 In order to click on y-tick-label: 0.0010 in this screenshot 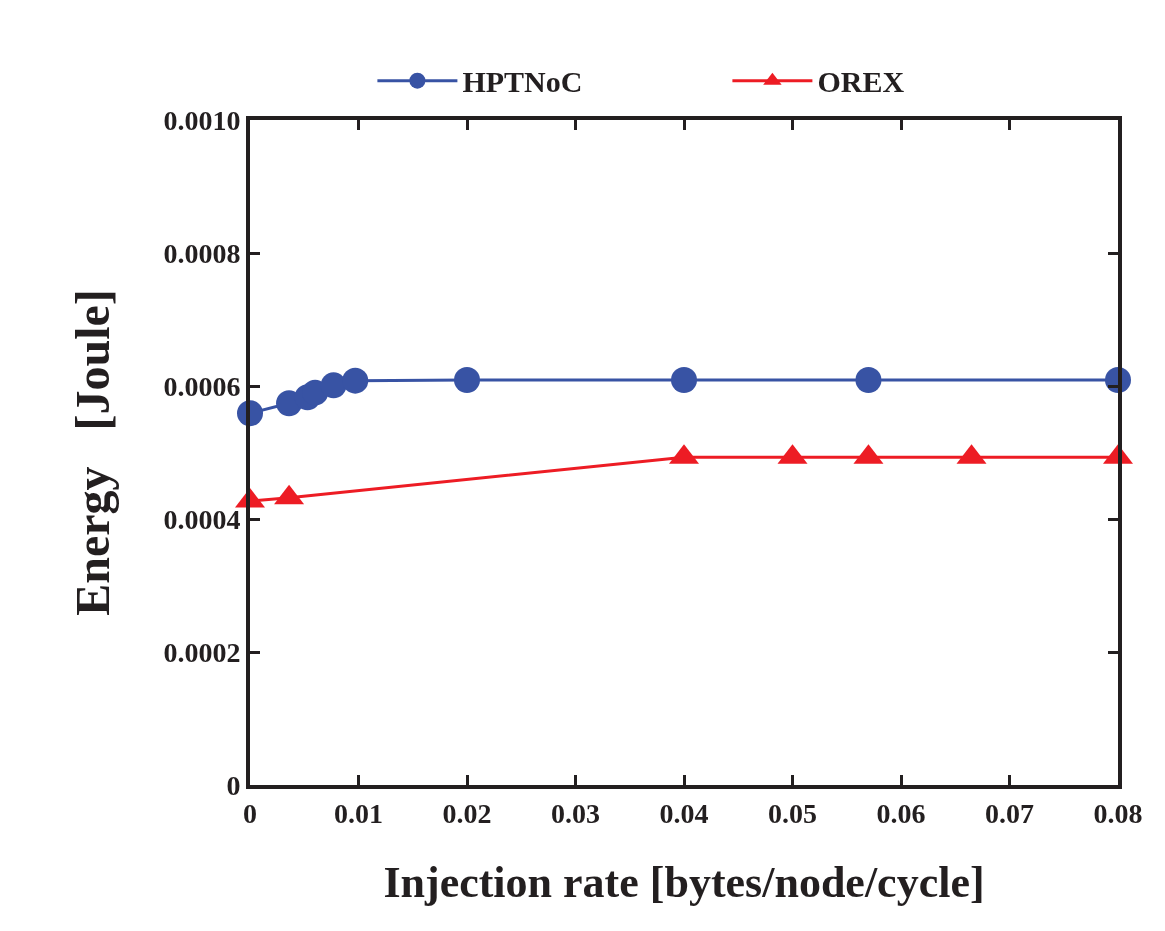, I will do `click(202, 120)`.